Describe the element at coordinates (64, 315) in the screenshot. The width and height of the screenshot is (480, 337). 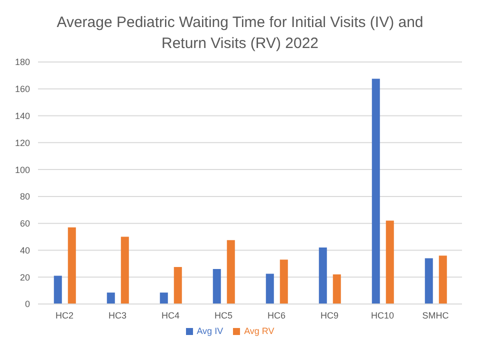
I see `x-tick-label: HC2` at that location.